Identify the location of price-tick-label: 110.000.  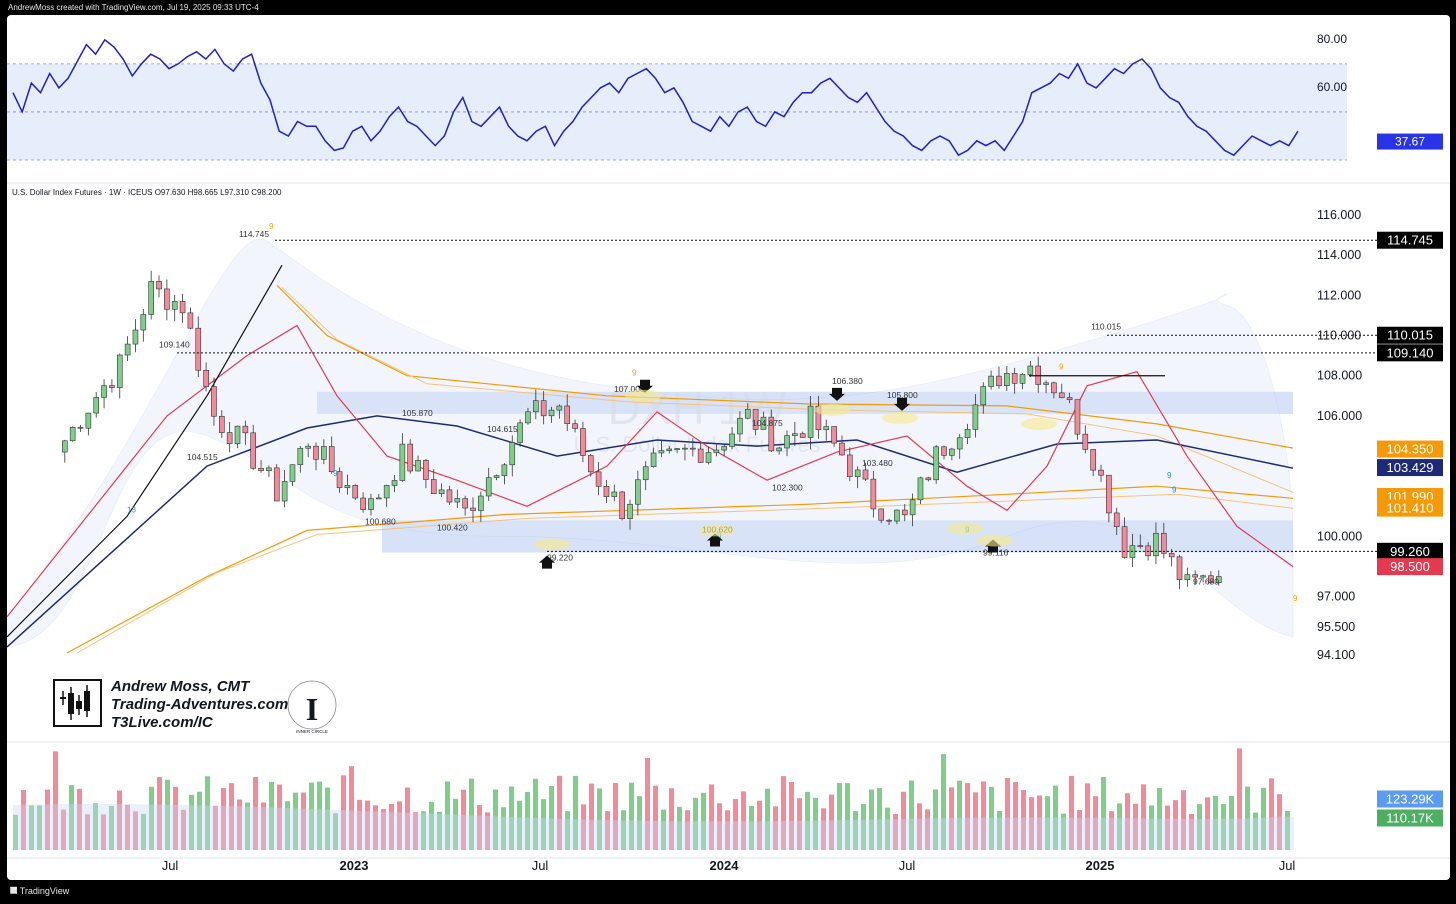
(1339, 336).